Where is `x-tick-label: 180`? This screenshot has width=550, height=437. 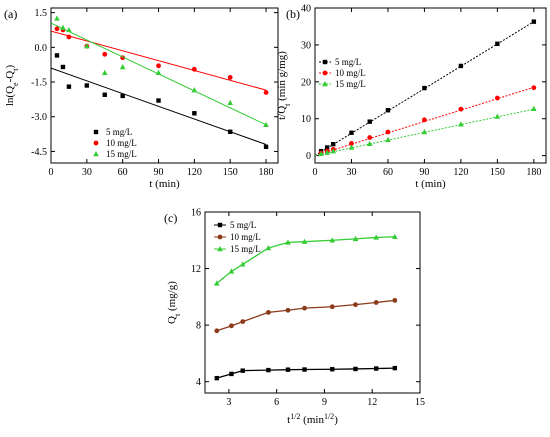
x-tick-label: 180 is located at coordinates (533, 172).